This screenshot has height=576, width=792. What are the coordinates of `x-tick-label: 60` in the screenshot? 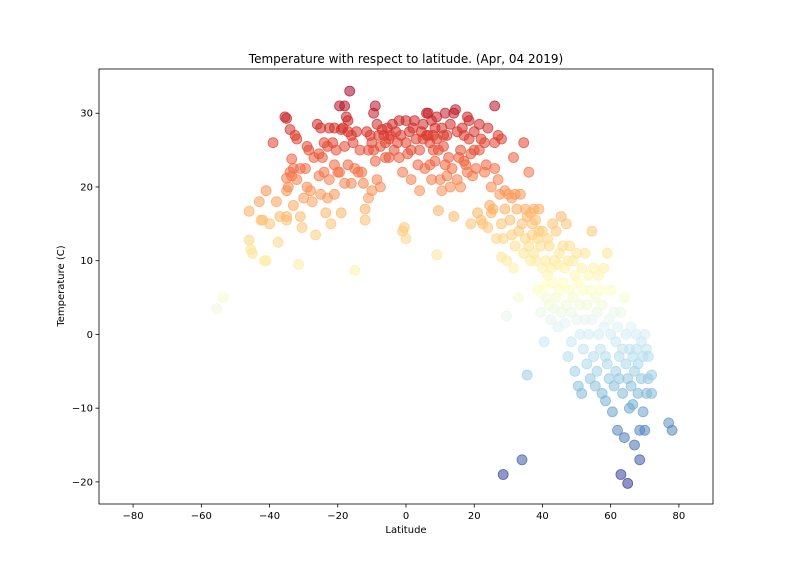 It's located at (610, 516).